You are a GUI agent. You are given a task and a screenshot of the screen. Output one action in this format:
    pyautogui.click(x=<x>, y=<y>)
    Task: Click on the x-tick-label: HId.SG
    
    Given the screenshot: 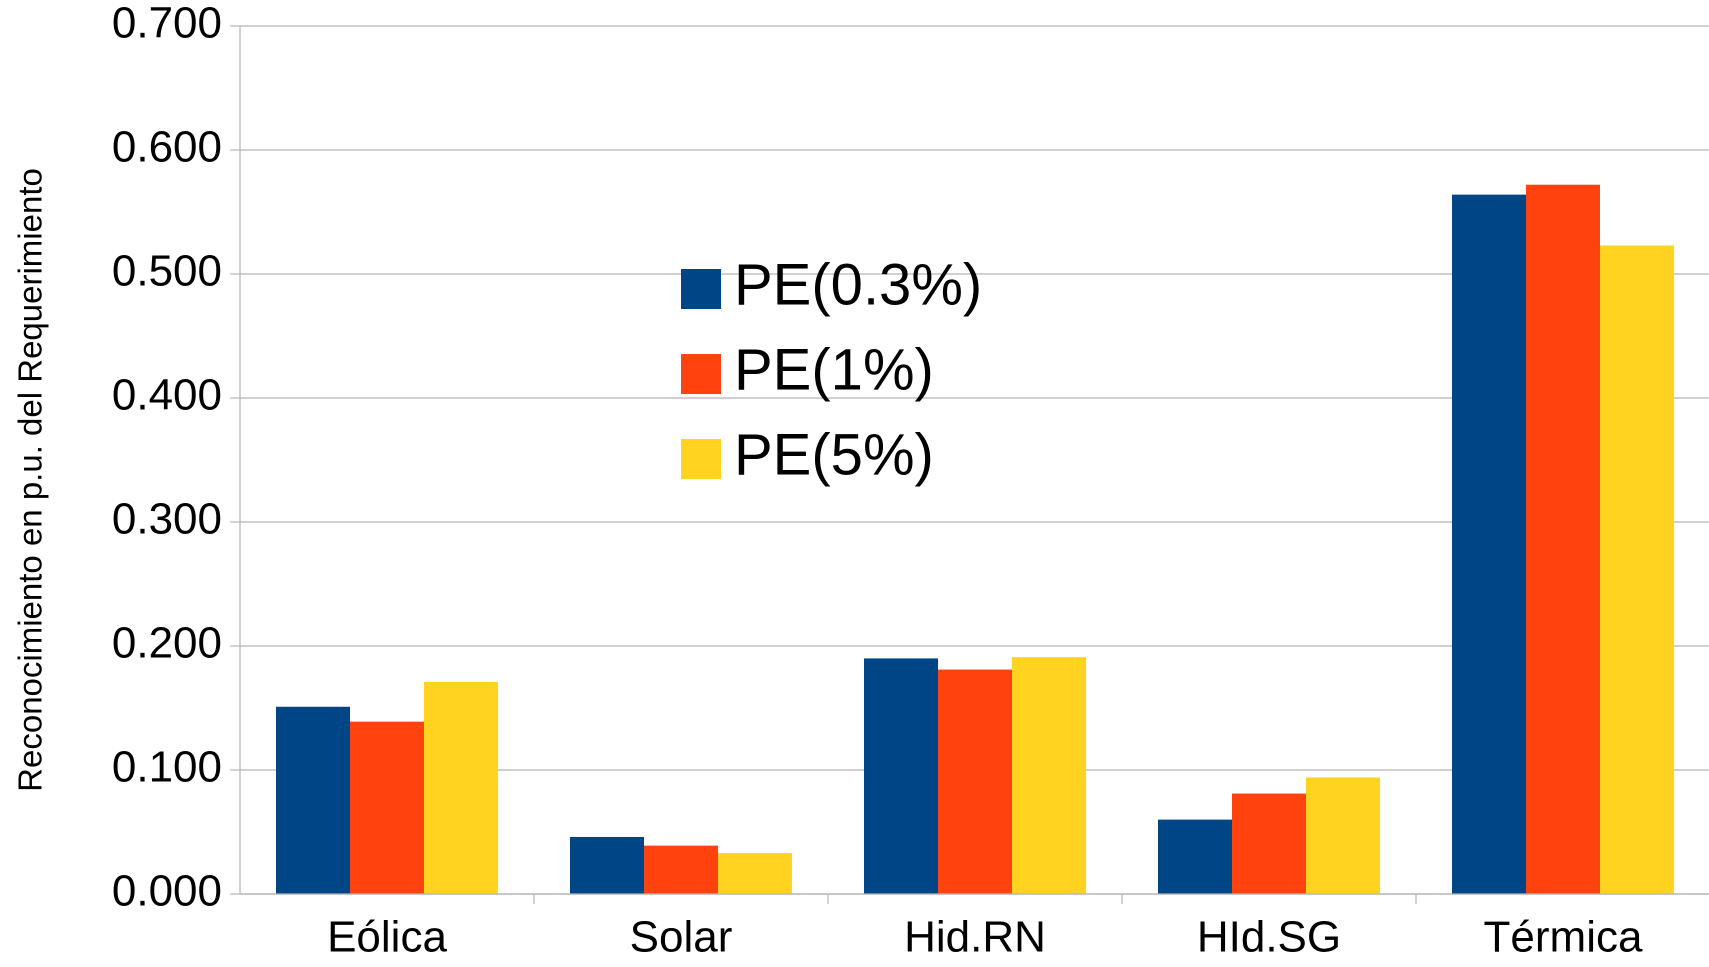 What is the action you would take?
    pyautogui.click(x=1269, y=937)
    